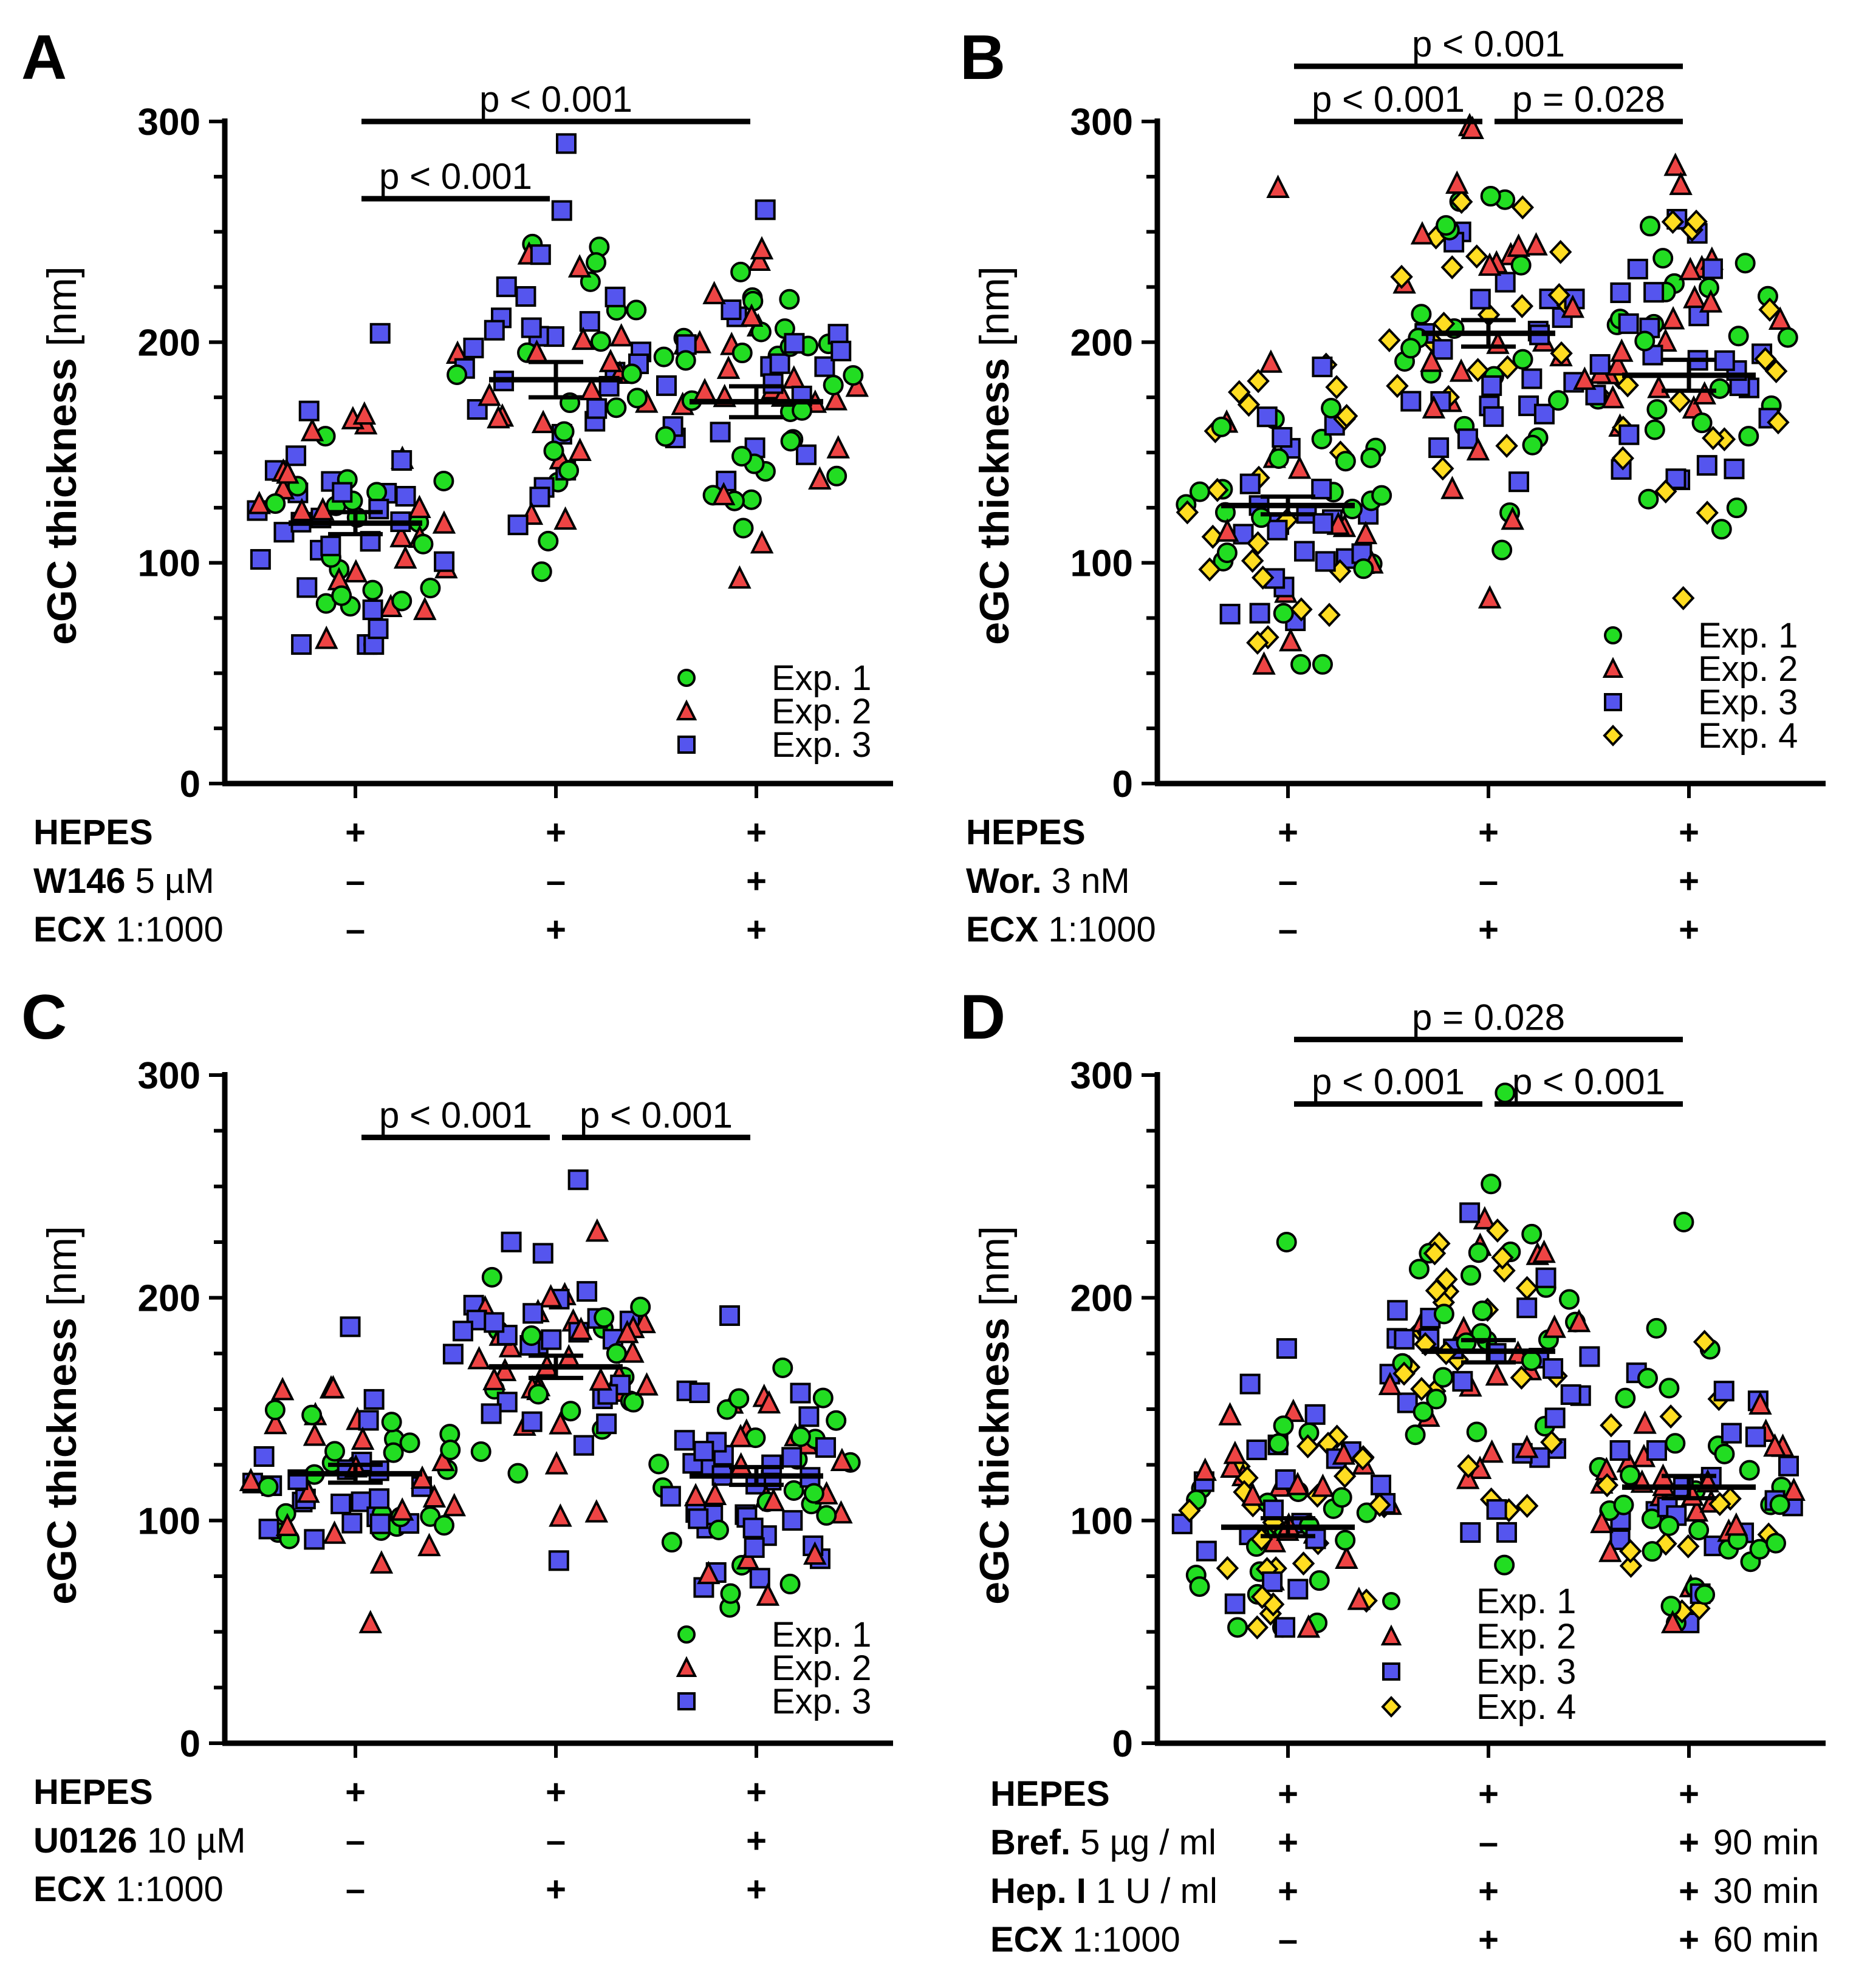 The width and height of the screenshot is (1856, 1988). I want to click on y-axis-label: eGC thickness [nm], so click(994, 455).